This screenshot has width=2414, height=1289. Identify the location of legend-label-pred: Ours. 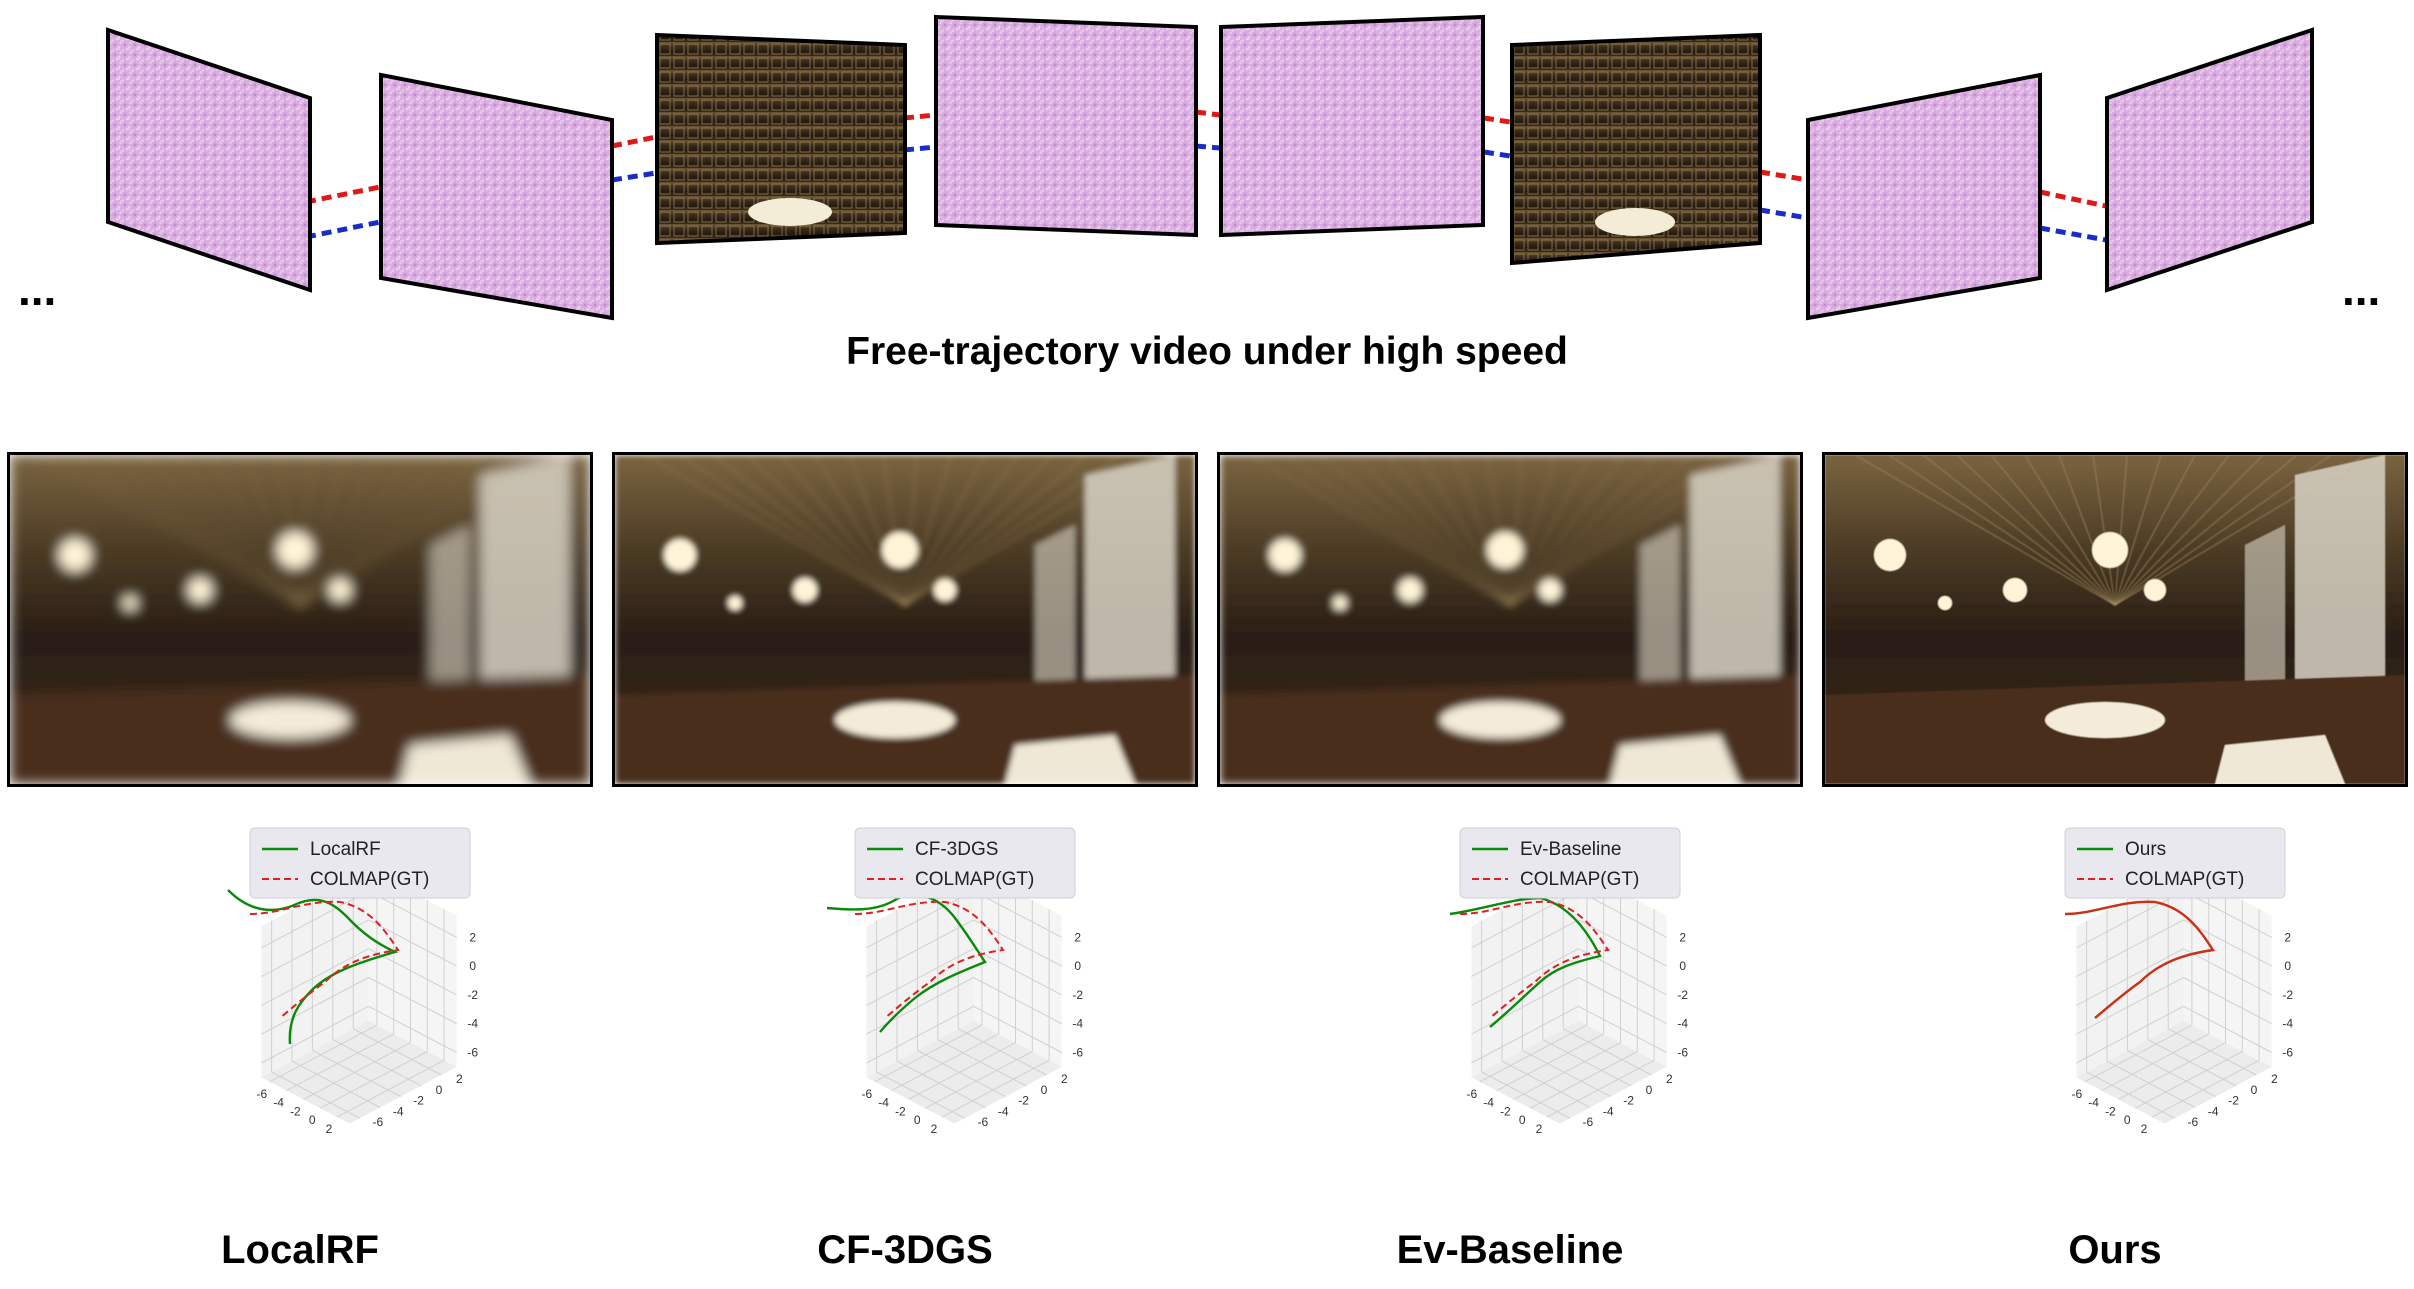
(2145, 849).